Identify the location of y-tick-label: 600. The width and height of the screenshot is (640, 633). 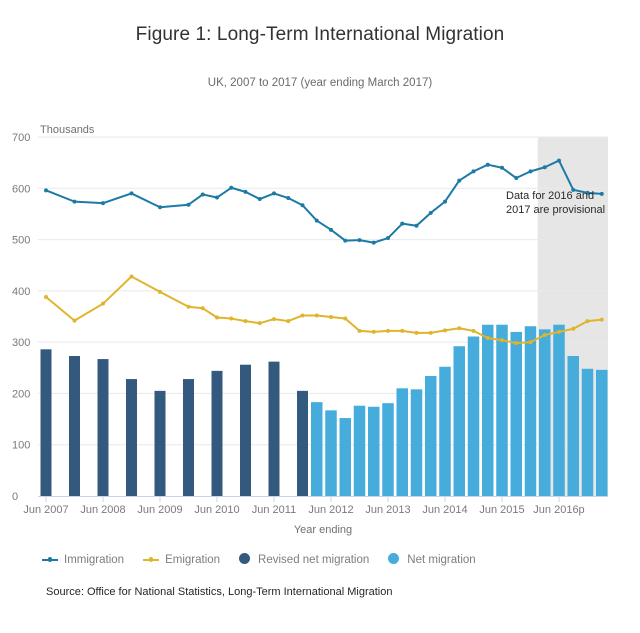
(21, 189).